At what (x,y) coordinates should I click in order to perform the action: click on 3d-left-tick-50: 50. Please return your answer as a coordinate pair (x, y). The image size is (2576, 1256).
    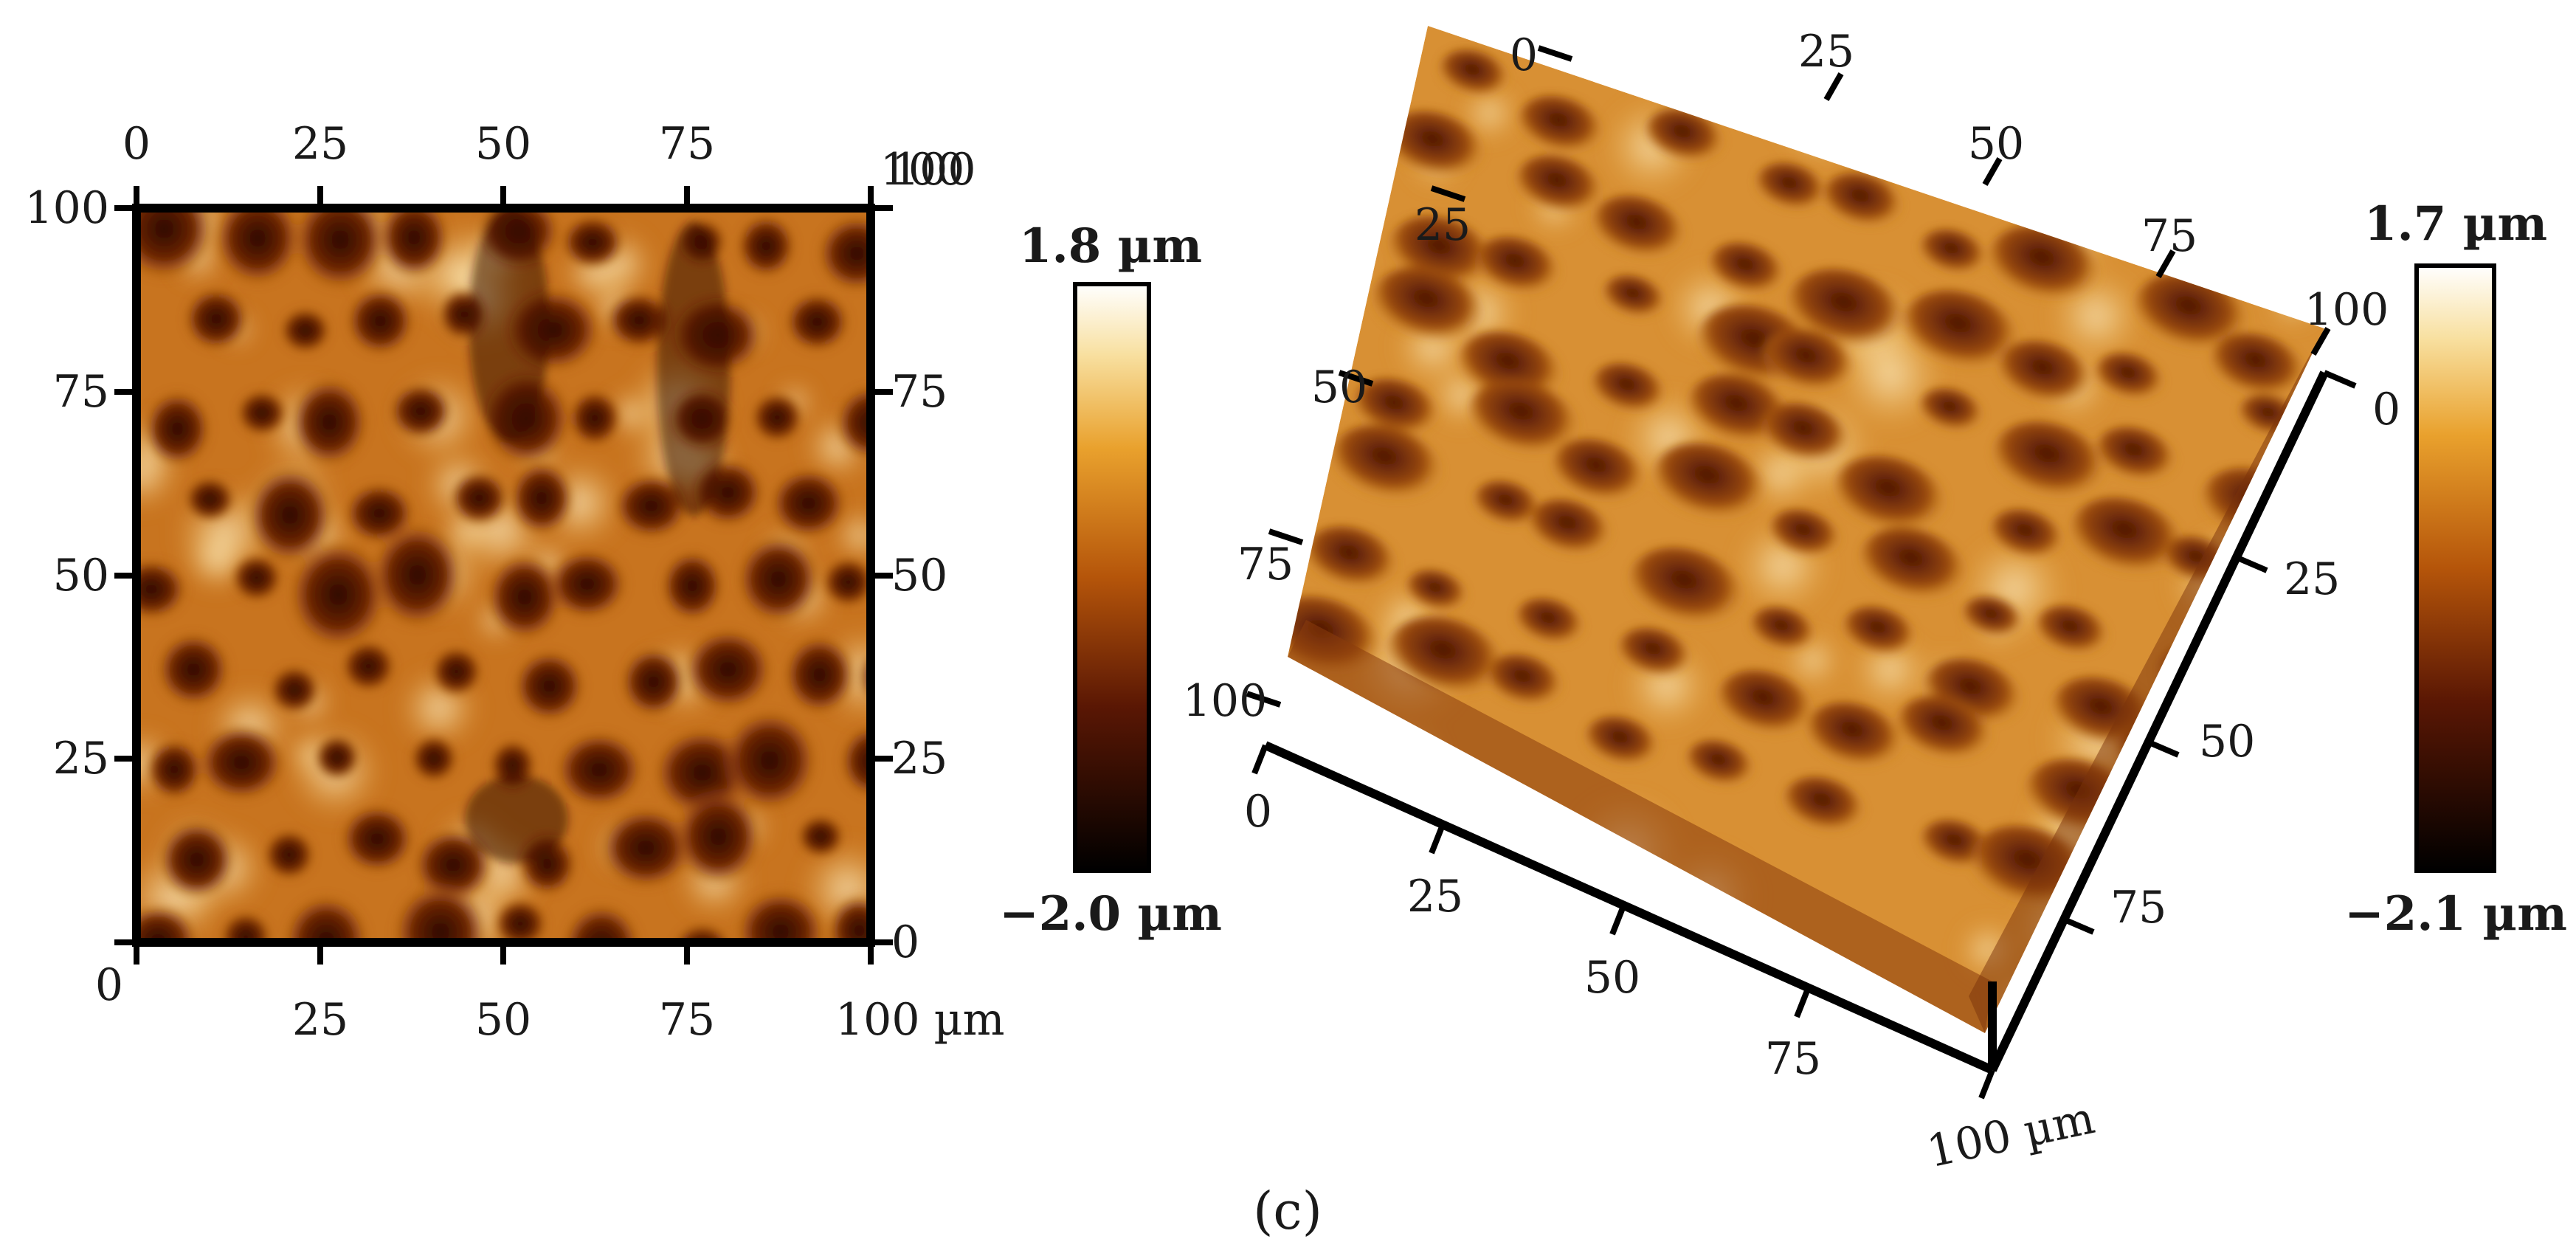
    Looking at the image, I should click on (1339, 388).